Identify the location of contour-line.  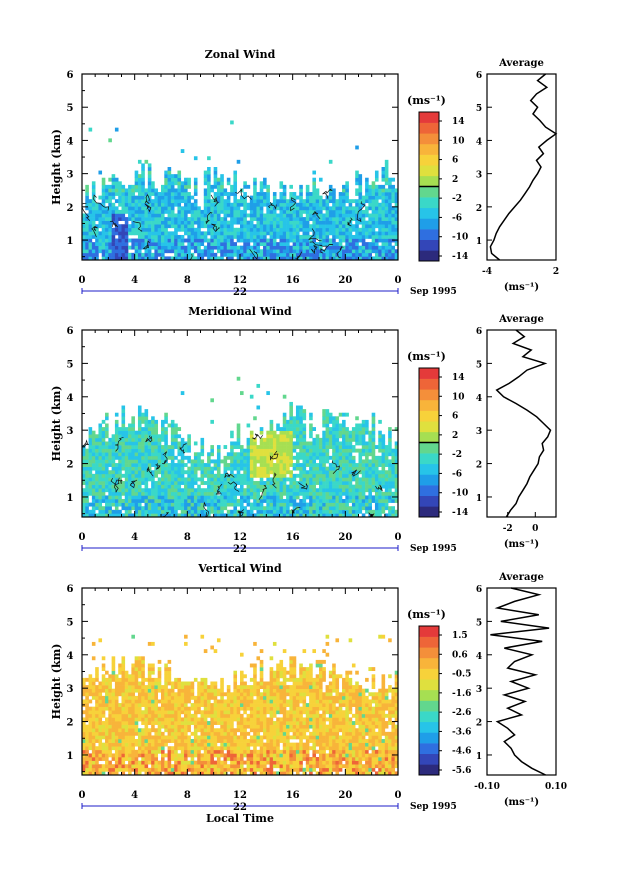
(293, 204).